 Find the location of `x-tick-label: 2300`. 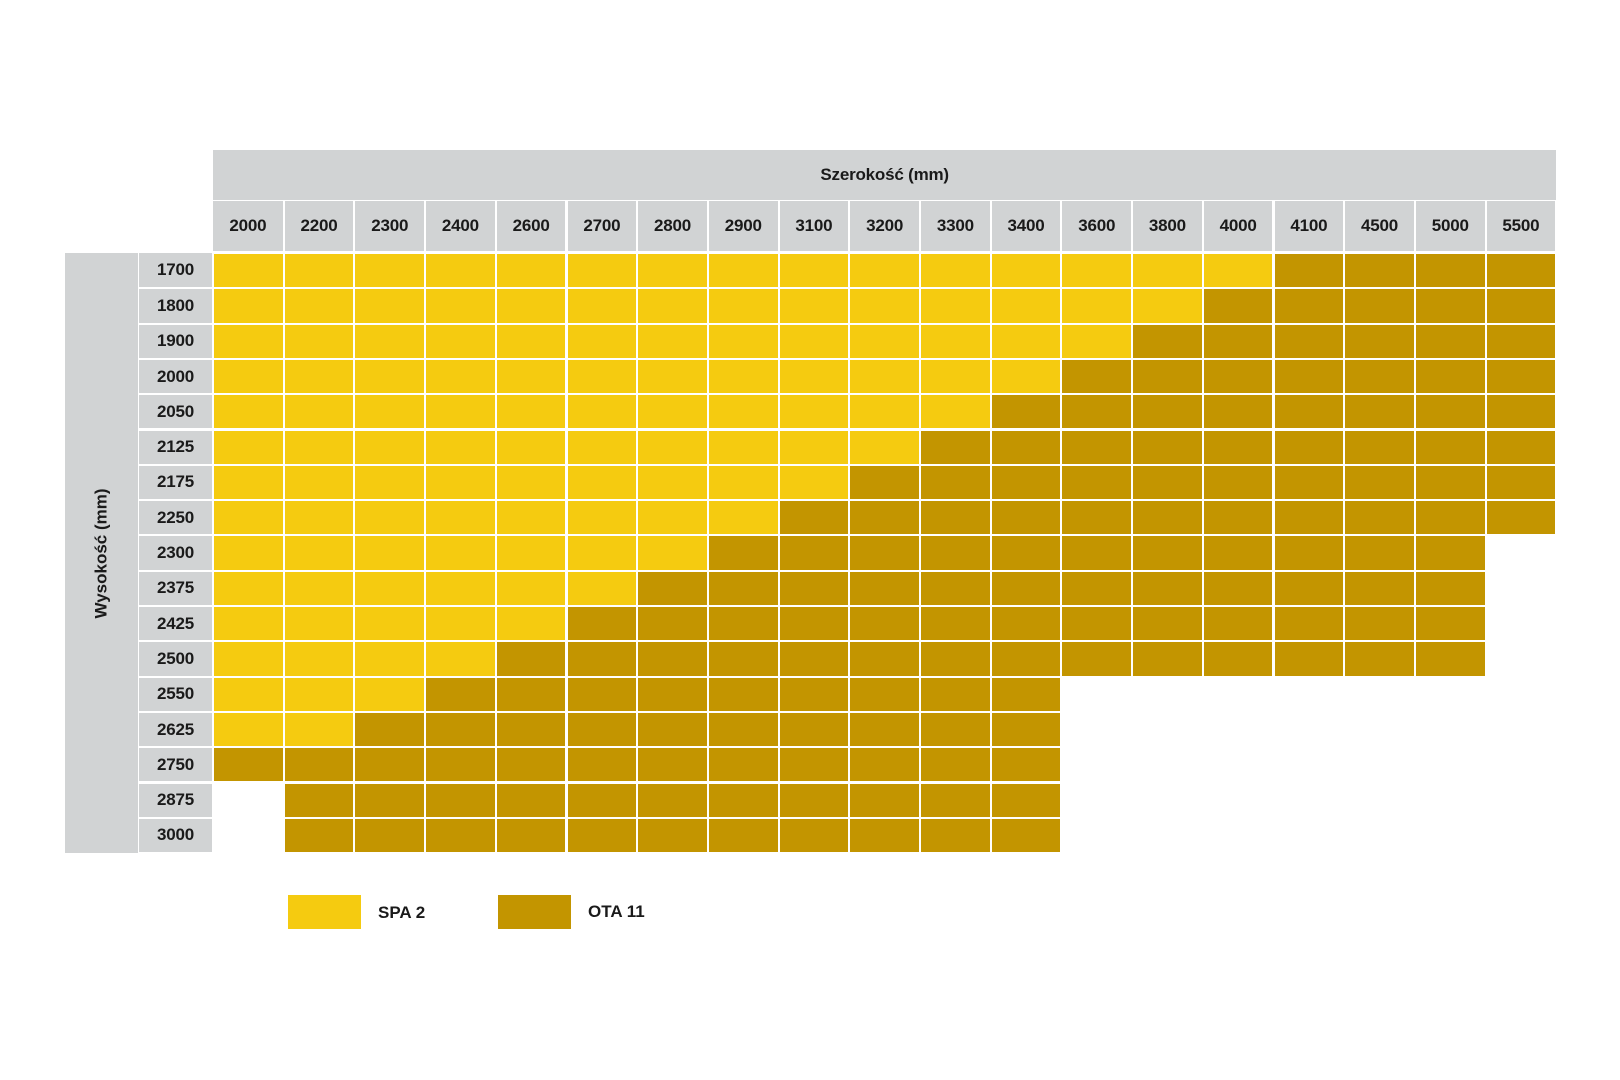

x-tick-label: 2300 is located at coordinates (390, 226).